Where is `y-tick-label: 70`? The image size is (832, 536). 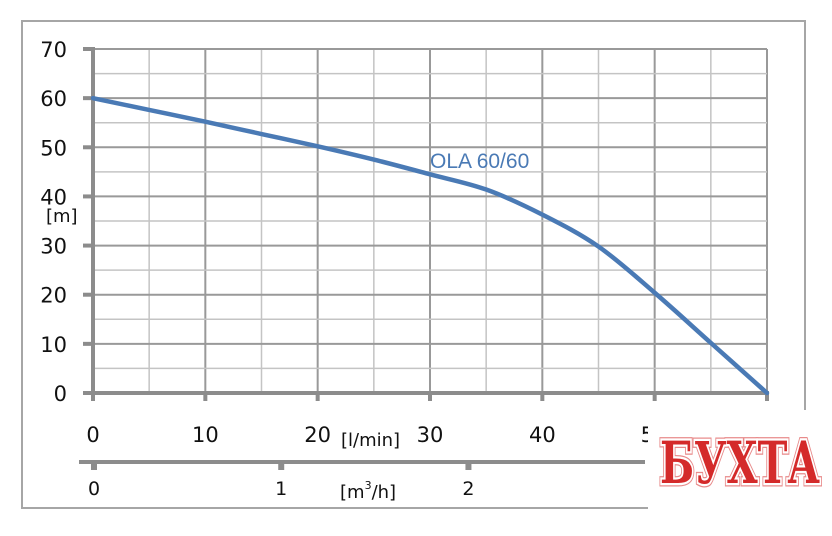
y-tick-label: 70 is located at coordinates (53, 50).